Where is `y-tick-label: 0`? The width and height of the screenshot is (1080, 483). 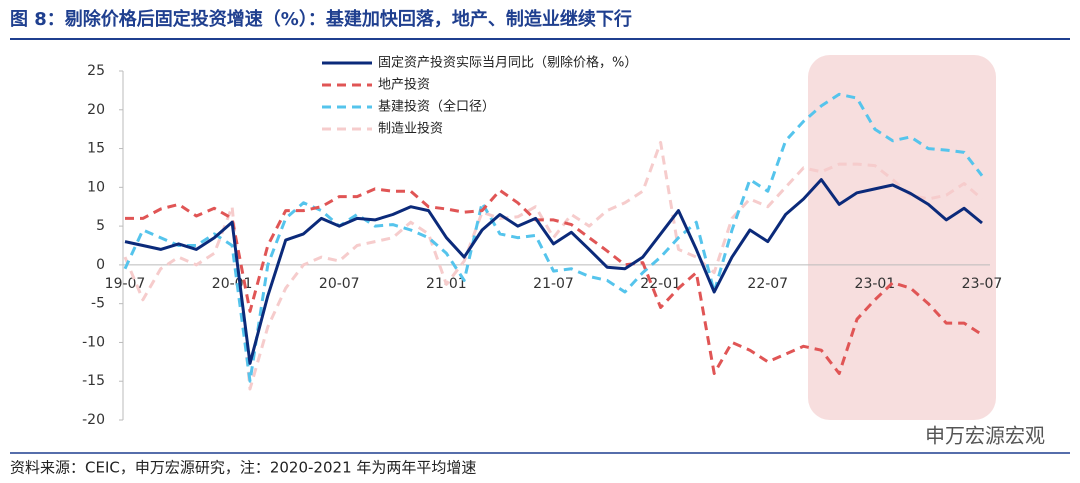
y-tick-label: 0 is located at coordinates (100, 265).